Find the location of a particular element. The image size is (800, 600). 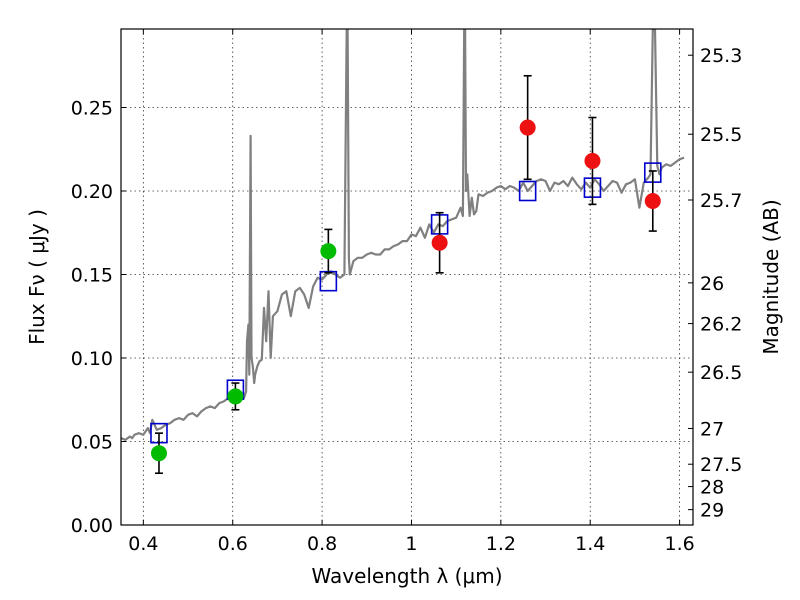

right-tick-label: 25.7 is located at coordinates (721, 201).